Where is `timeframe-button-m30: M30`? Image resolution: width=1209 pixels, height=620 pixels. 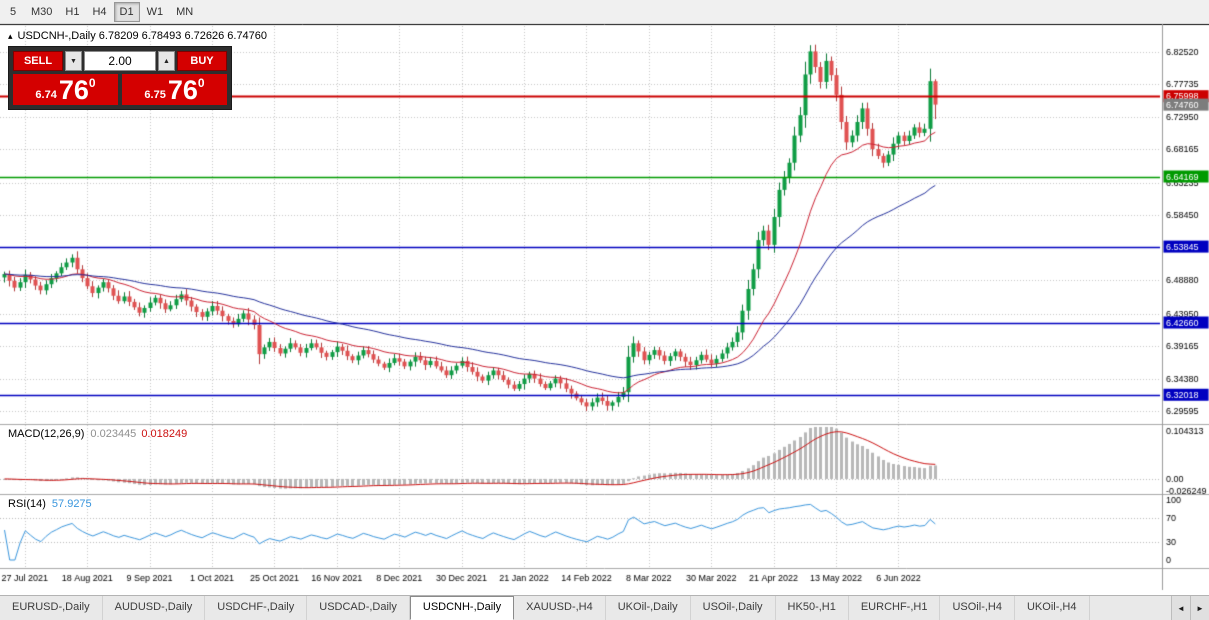 timeframe-button-m30: M30 is located at coordinates (41, 12).